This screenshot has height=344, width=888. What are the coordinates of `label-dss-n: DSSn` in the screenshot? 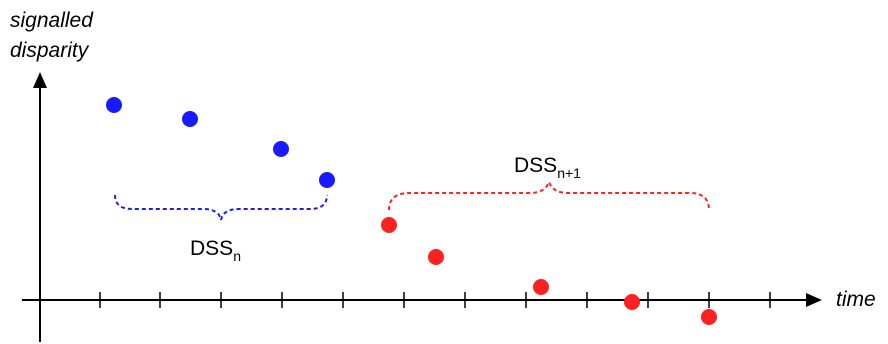 It's located at (215, 250).